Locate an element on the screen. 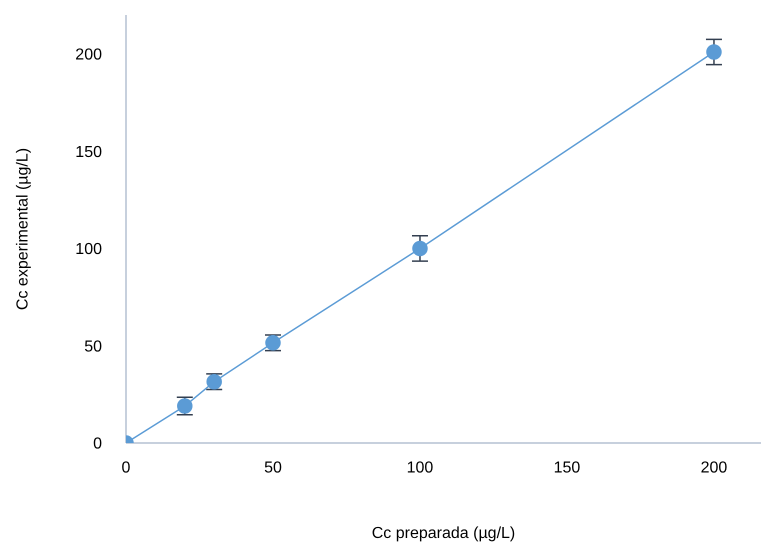 The height and width of the screenshot is (555, 761). y-axis-title: Cc experimental (µg/L) is located at coordinates (23, 229).